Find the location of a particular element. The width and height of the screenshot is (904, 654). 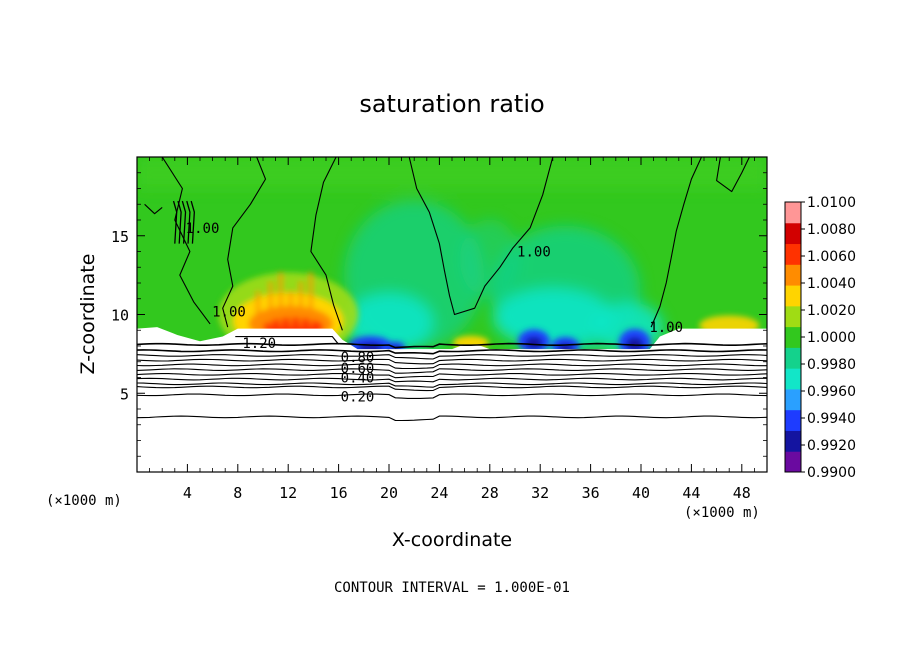

contour-label: 1.20 is located at coordinates (259, 344).